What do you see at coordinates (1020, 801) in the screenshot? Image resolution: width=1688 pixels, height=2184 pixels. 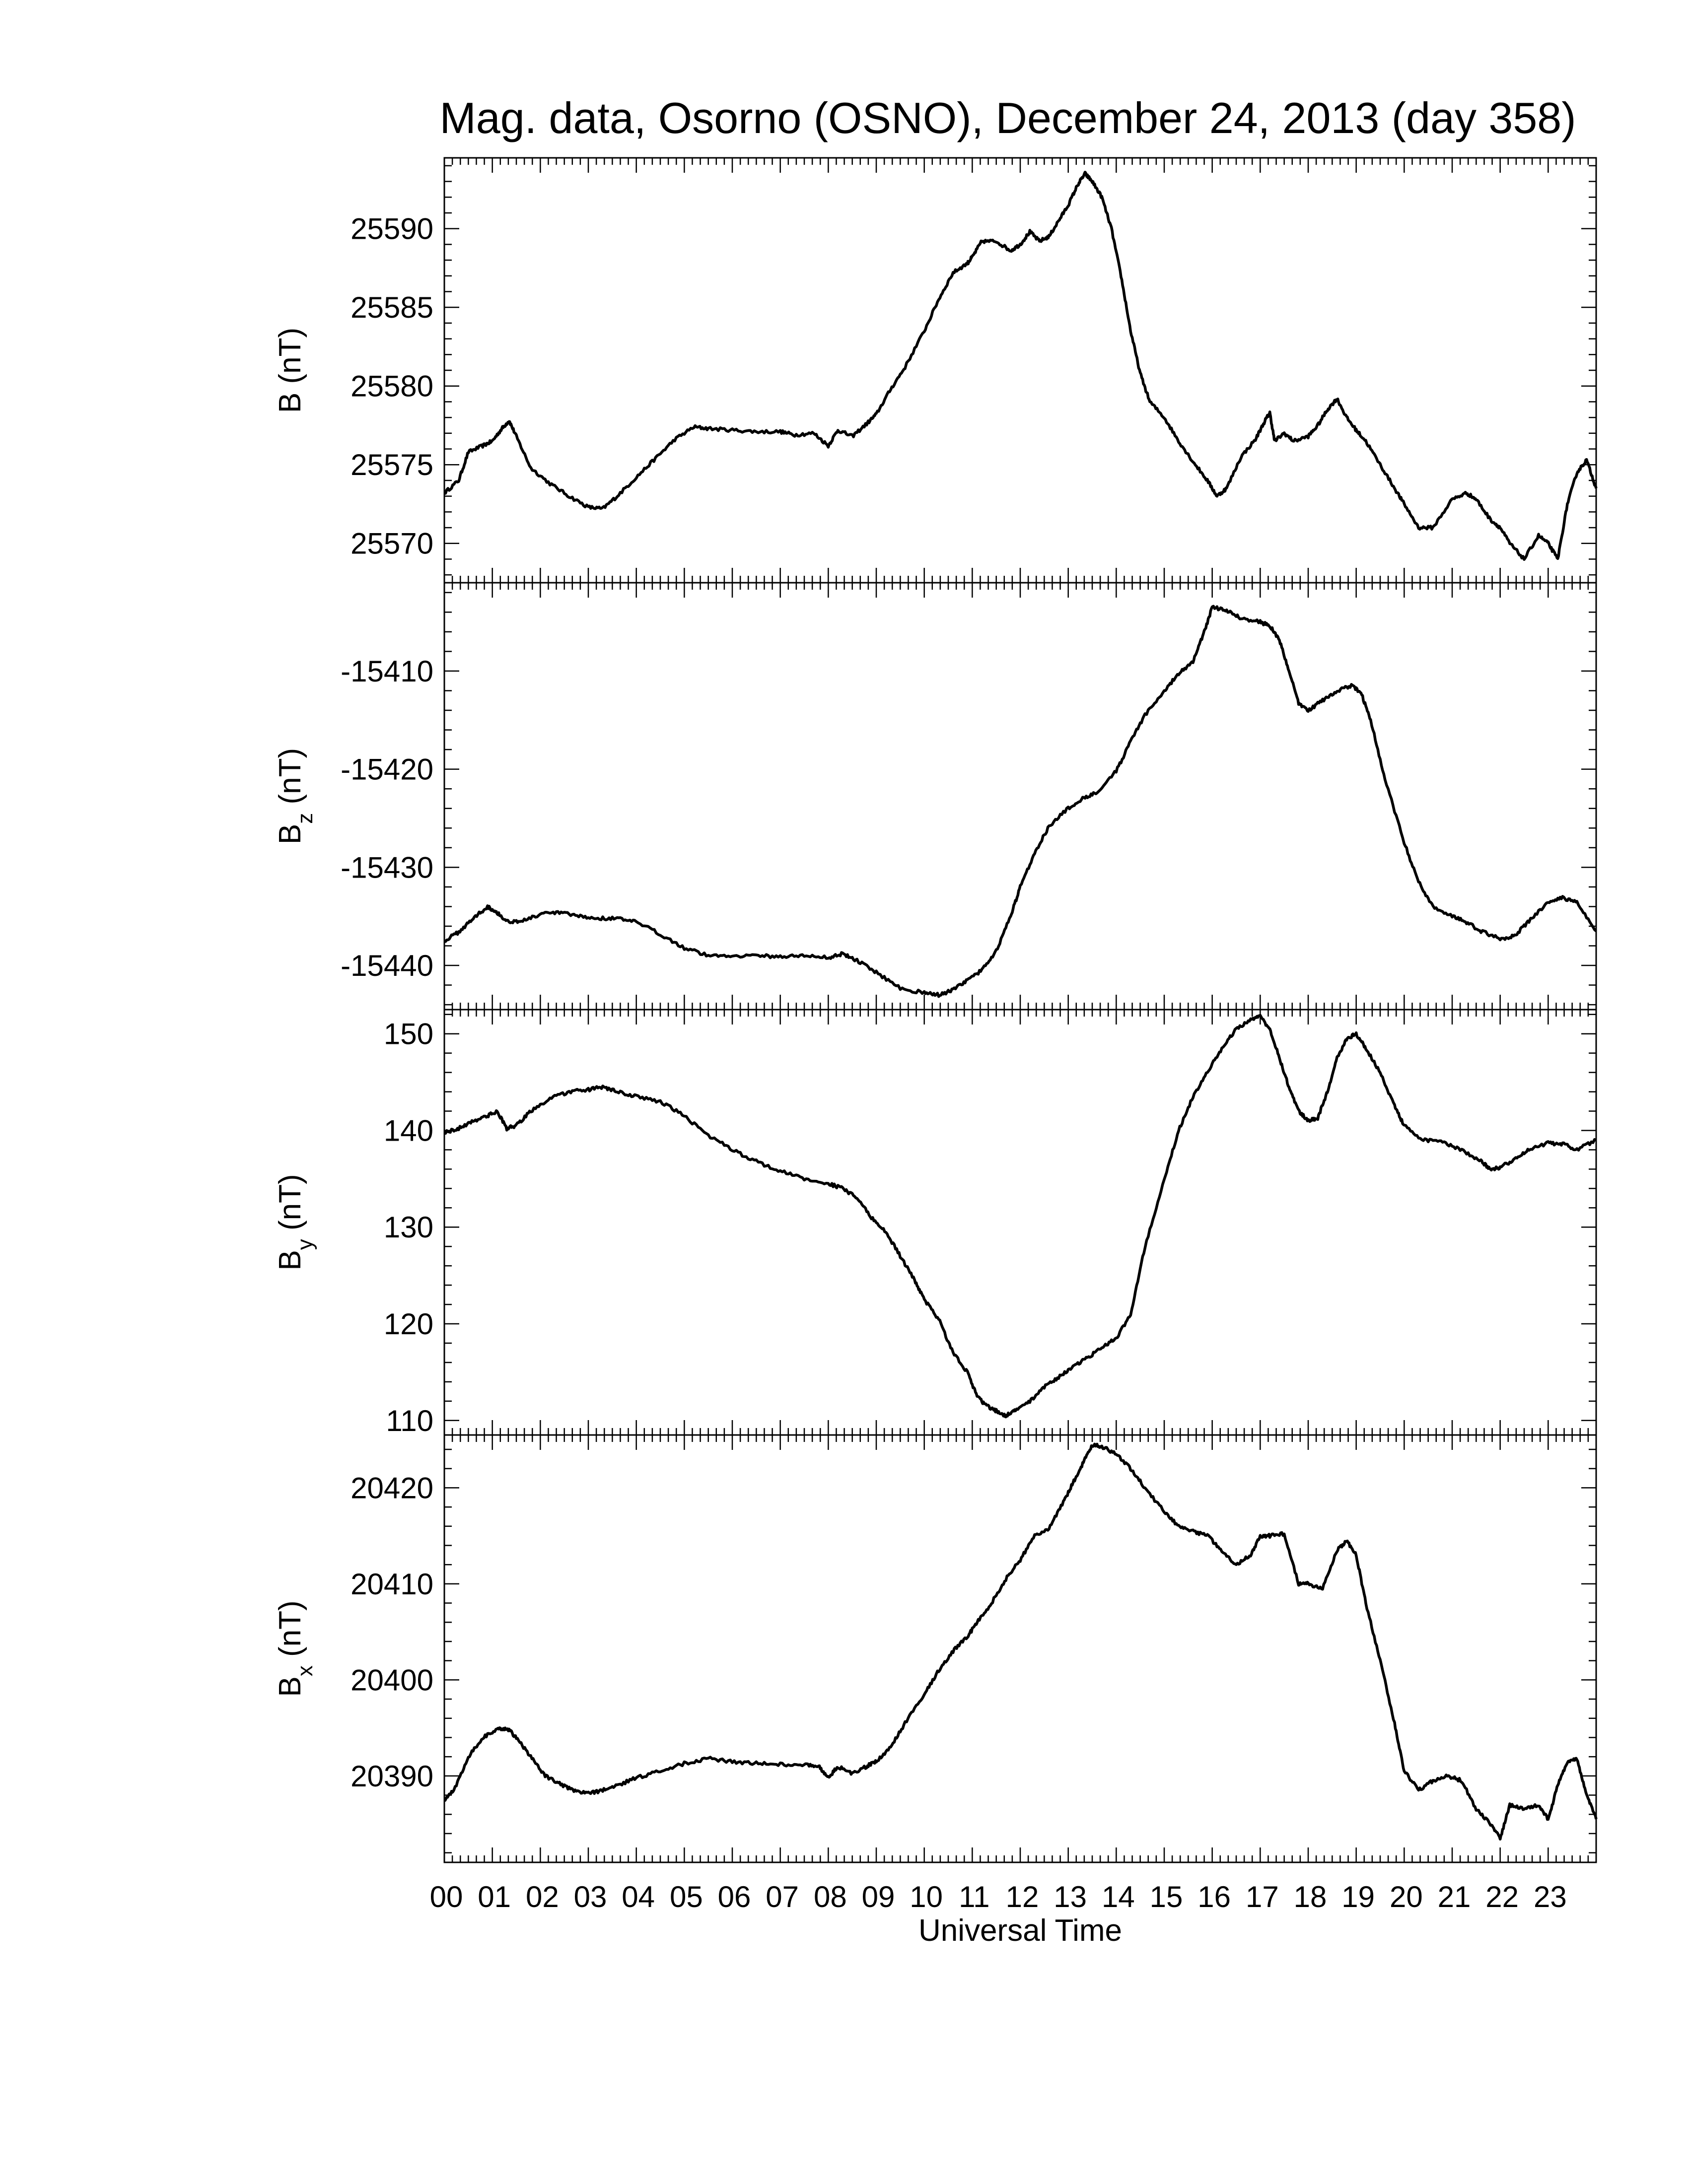 I see `series-line-Bz` at bounding box center [1020, 801].